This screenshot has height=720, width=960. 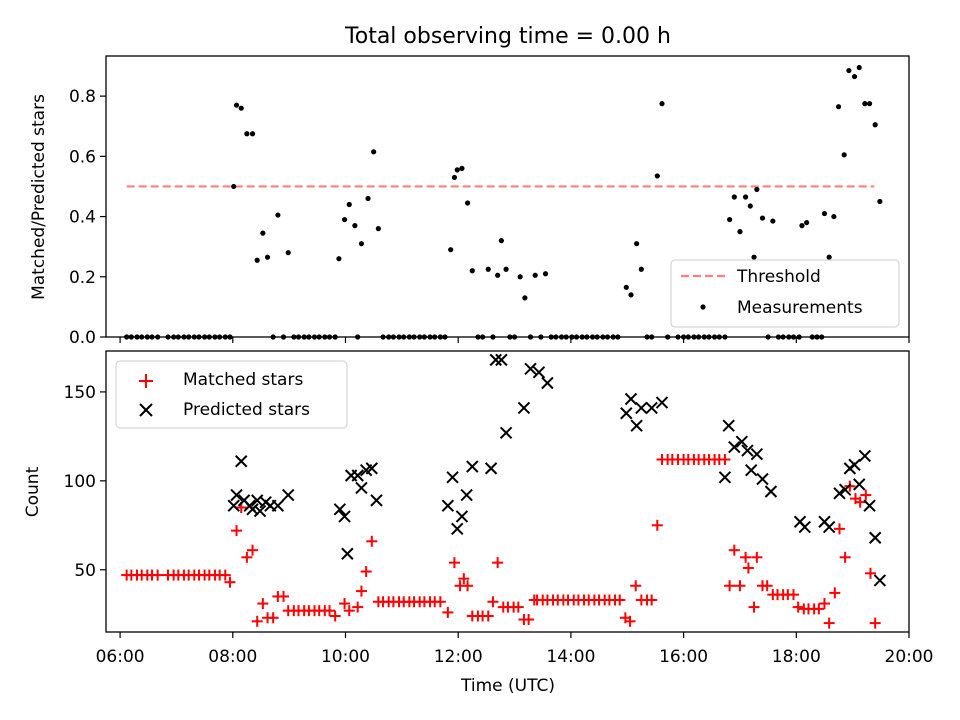 I want to click on bottom-legend: Matched stars Predicted stars, so click(x=231, y=394).